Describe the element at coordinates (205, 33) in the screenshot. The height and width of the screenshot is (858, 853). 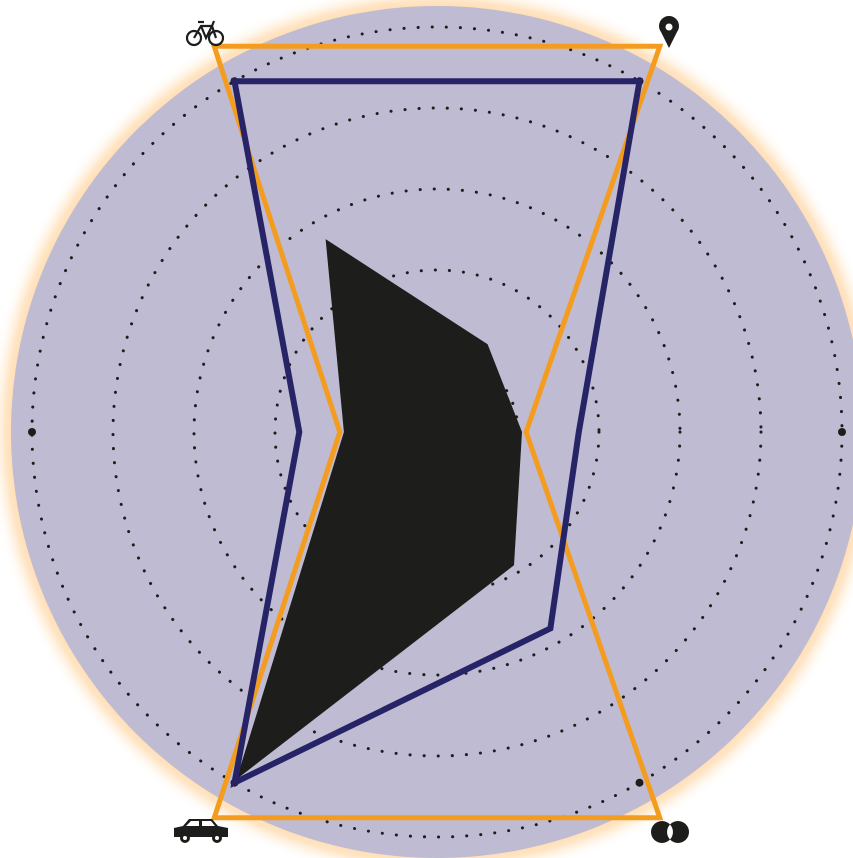
I see `bicycle-icon` at that location.